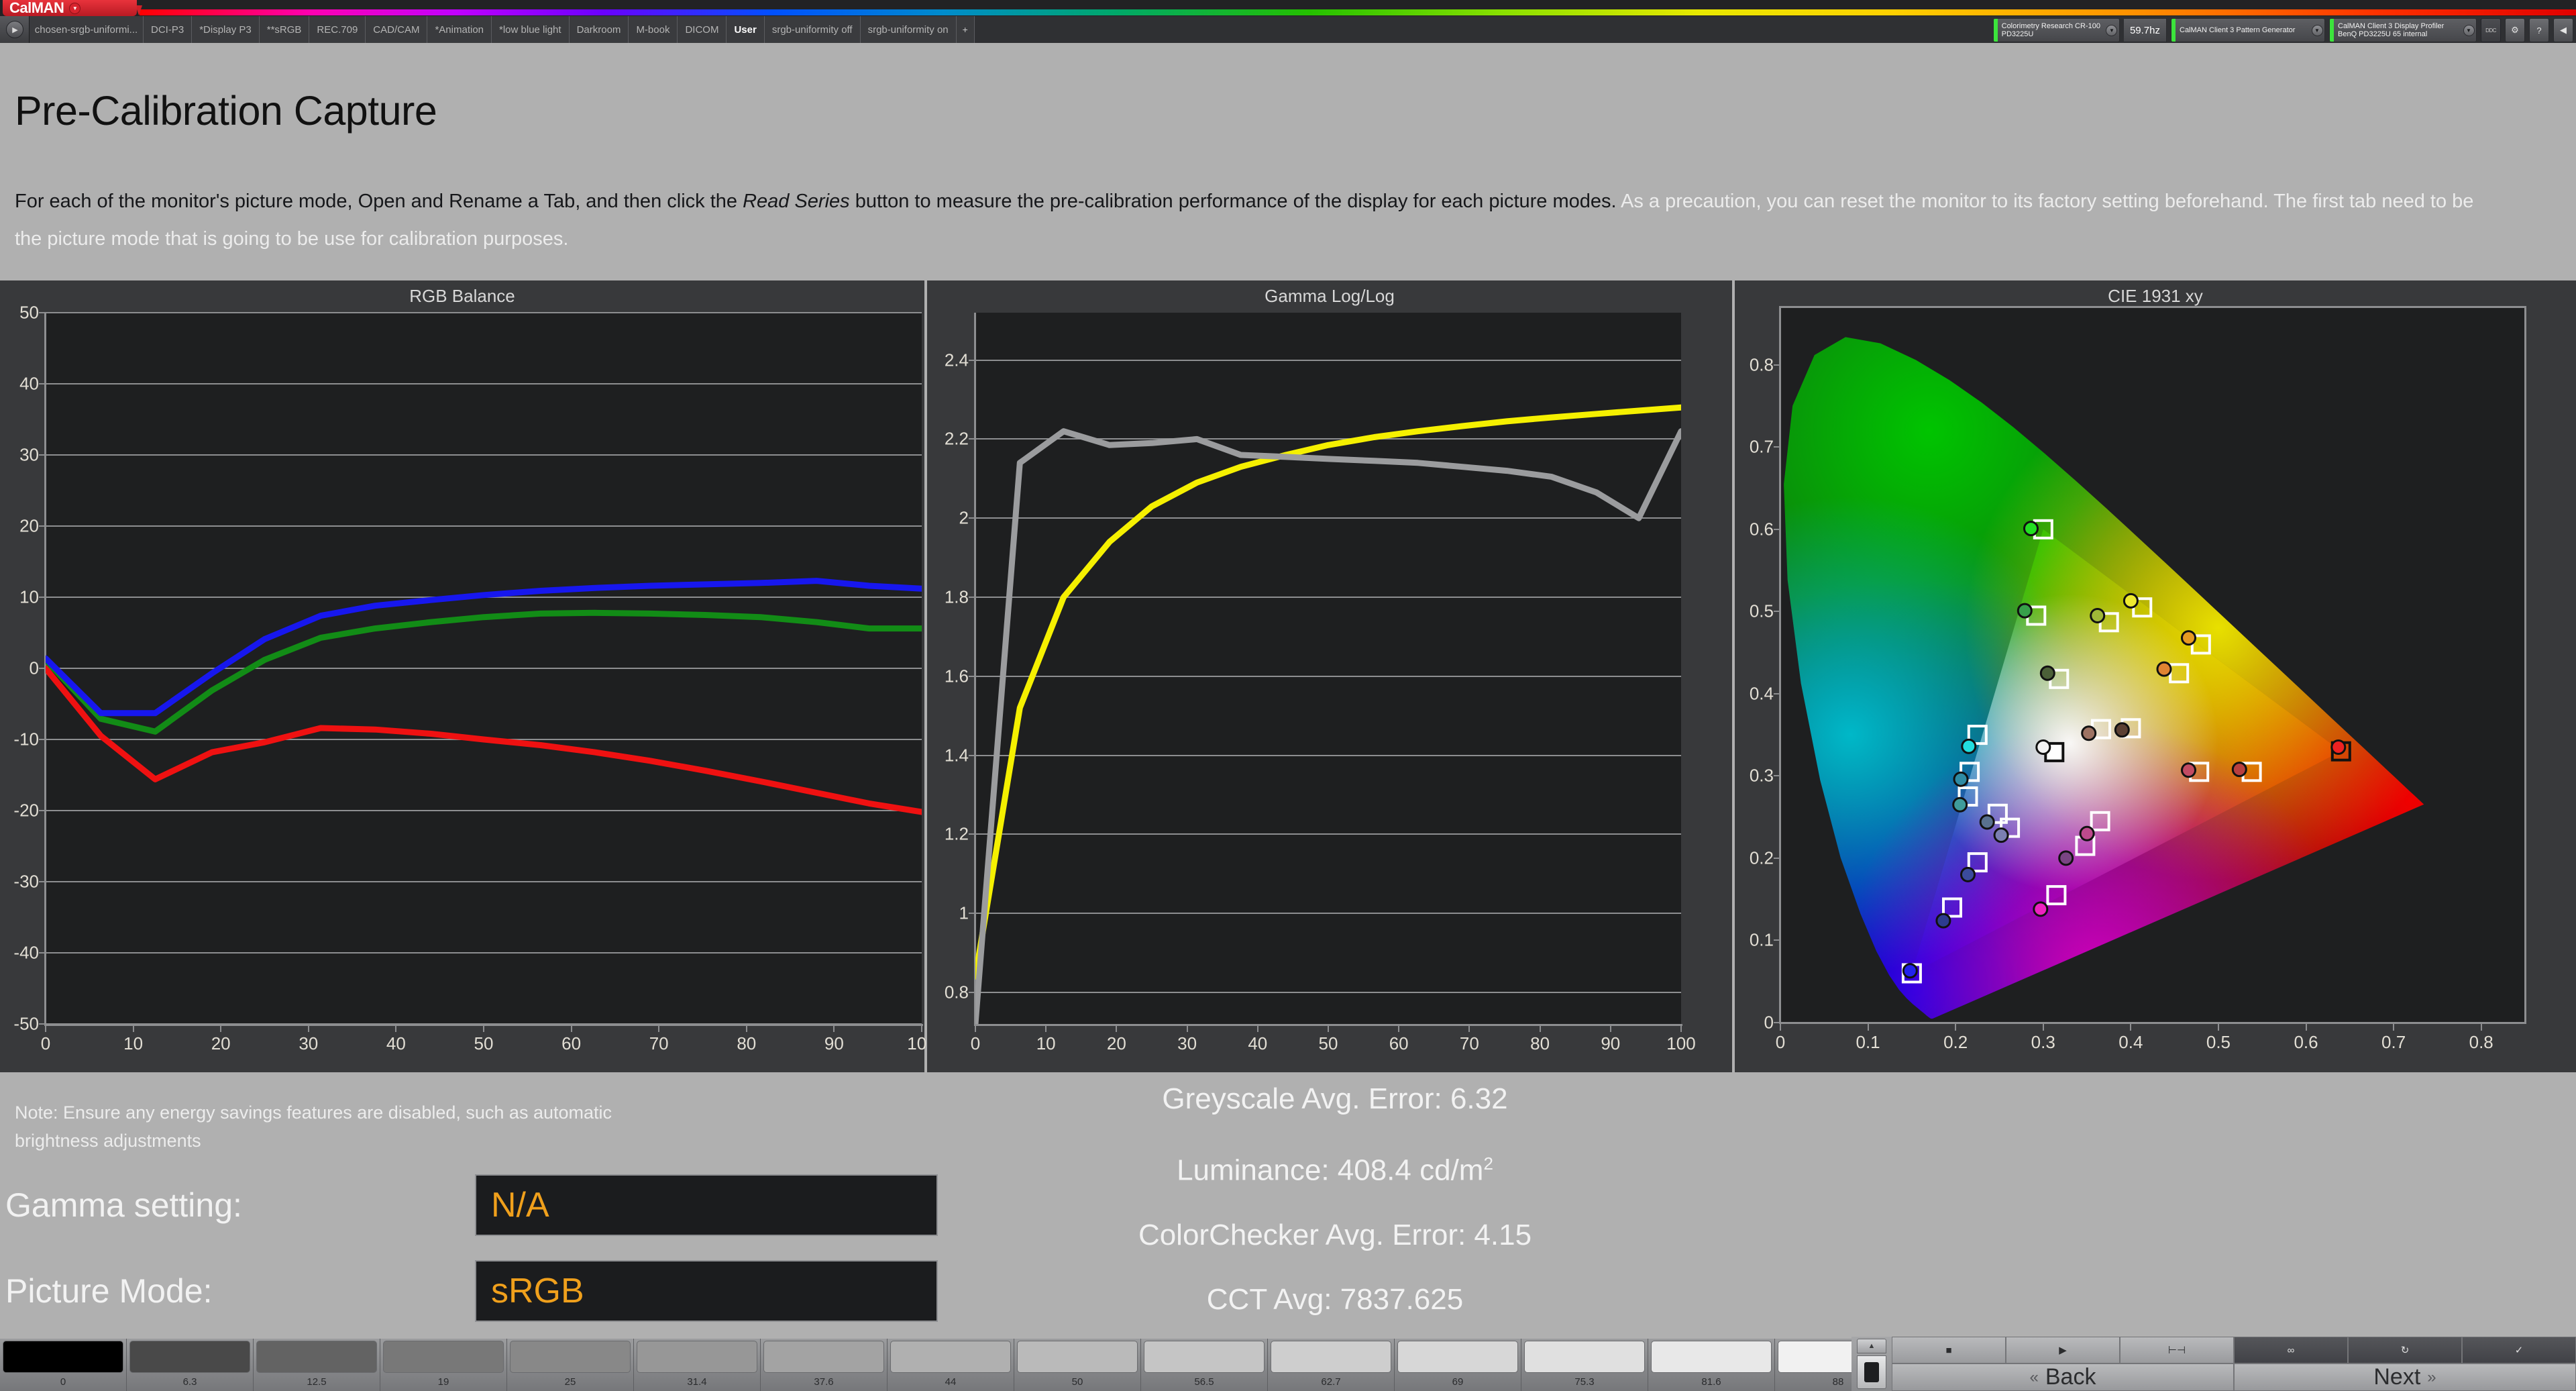 This screenshot has width=2576, height=1391. Describe the element at coordinates (443, 1365) in the screenshot. I see `greyscale-swatch: 19` at that location.